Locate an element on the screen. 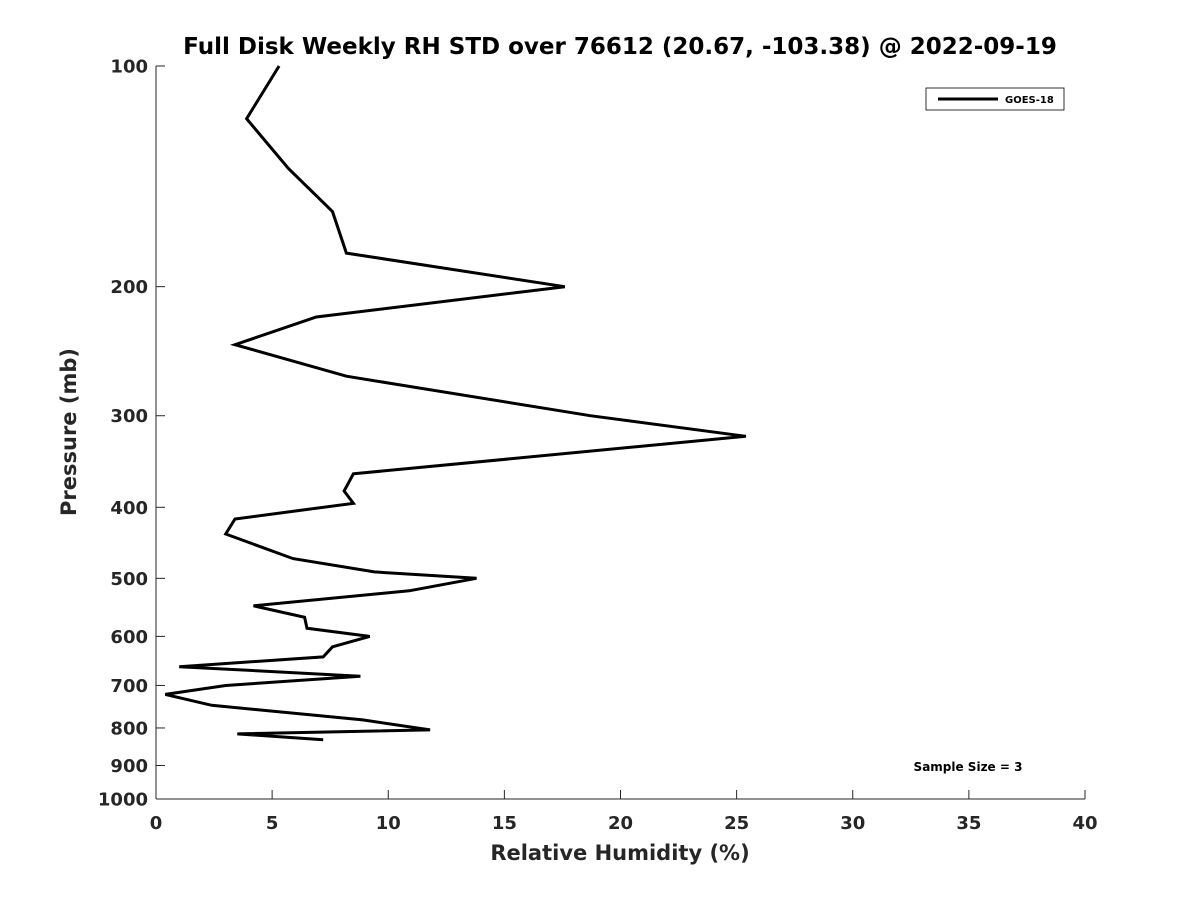  y-tick-label: 1000 is located at coordinates (123, 800).